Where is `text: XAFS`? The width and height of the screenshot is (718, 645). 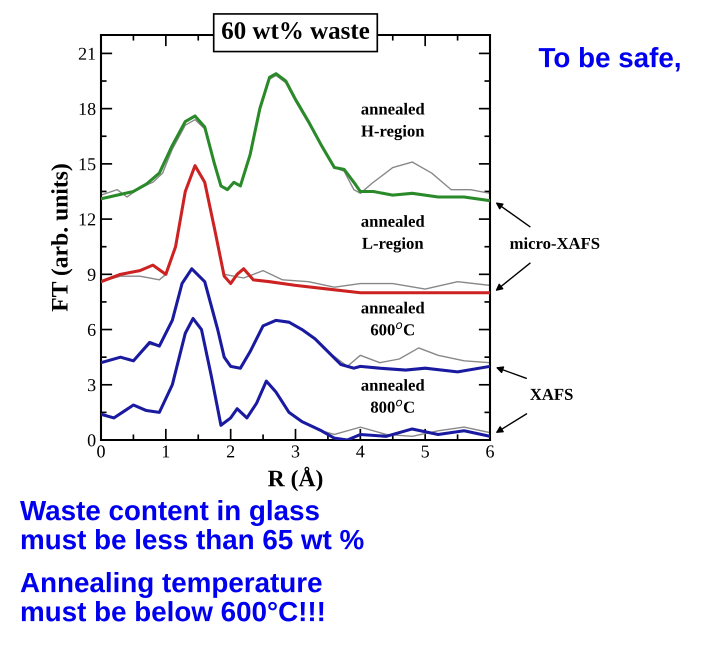
text: XAFS is located at coordinates (551, 394).